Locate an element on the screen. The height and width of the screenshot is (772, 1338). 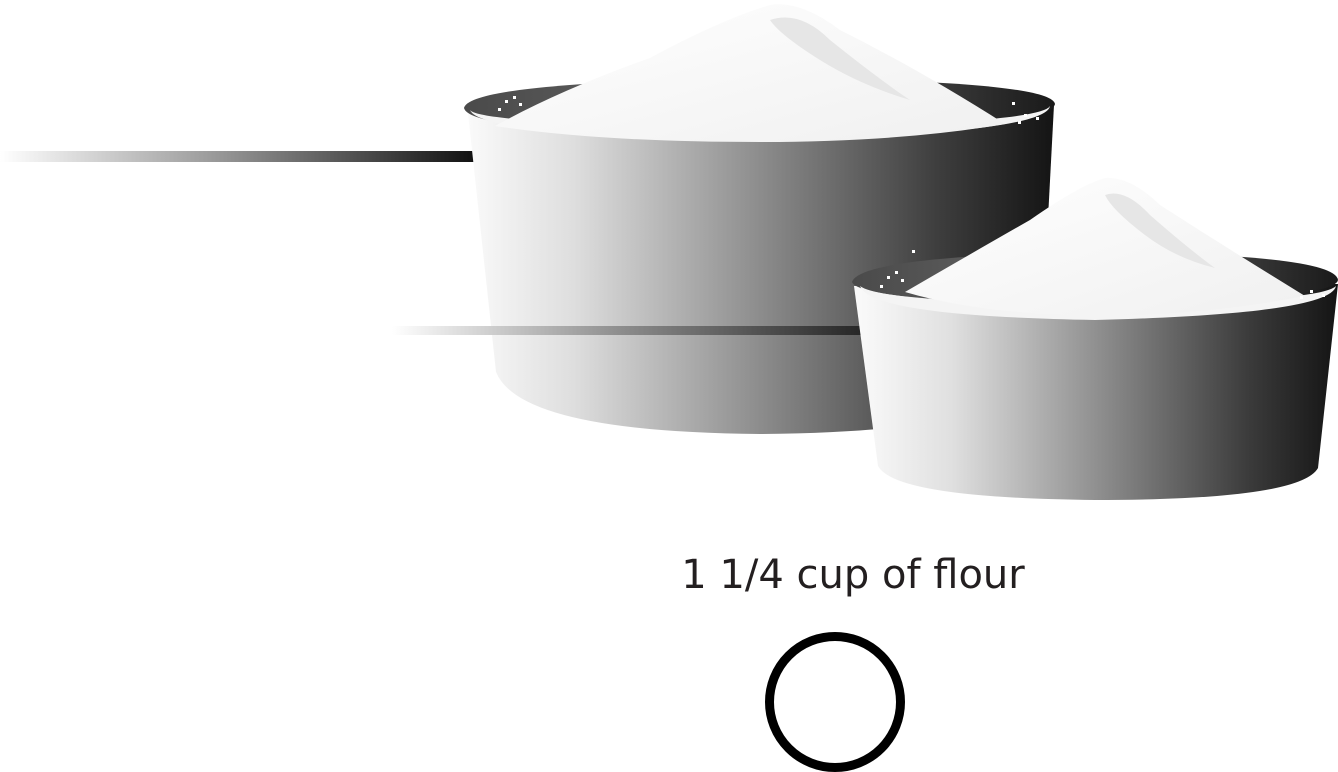
circle-select-icon is located at coordinates (835, 702).